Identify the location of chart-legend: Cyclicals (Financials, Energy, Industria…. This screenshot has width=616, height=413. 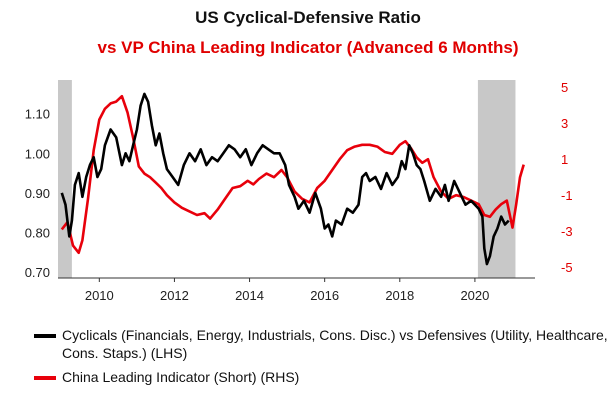
(325, 356).